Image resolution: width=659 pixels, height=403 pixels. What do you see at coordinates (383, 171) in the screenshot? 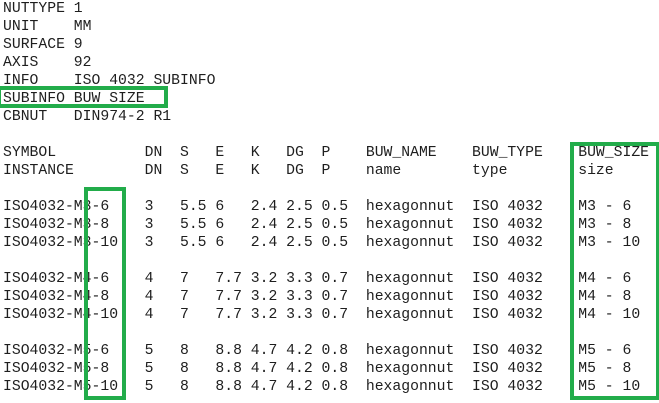
I see `cell-buw-name: name` at bounding box center [383, 171].